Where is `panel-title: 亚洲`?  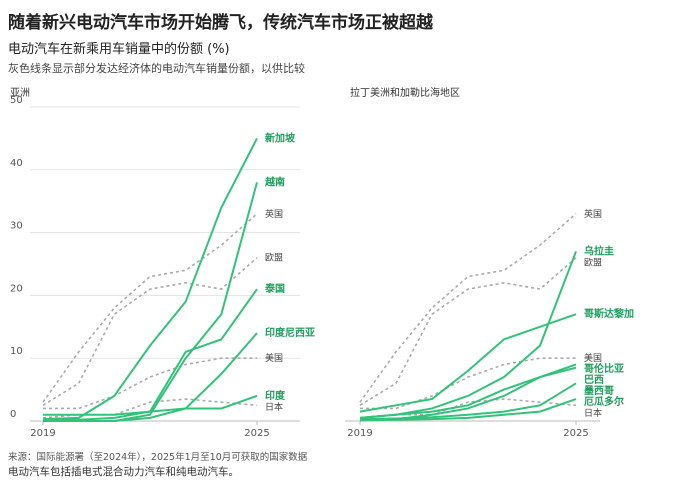
panel-title: 亚洲 is located at coordinates (20, 93).